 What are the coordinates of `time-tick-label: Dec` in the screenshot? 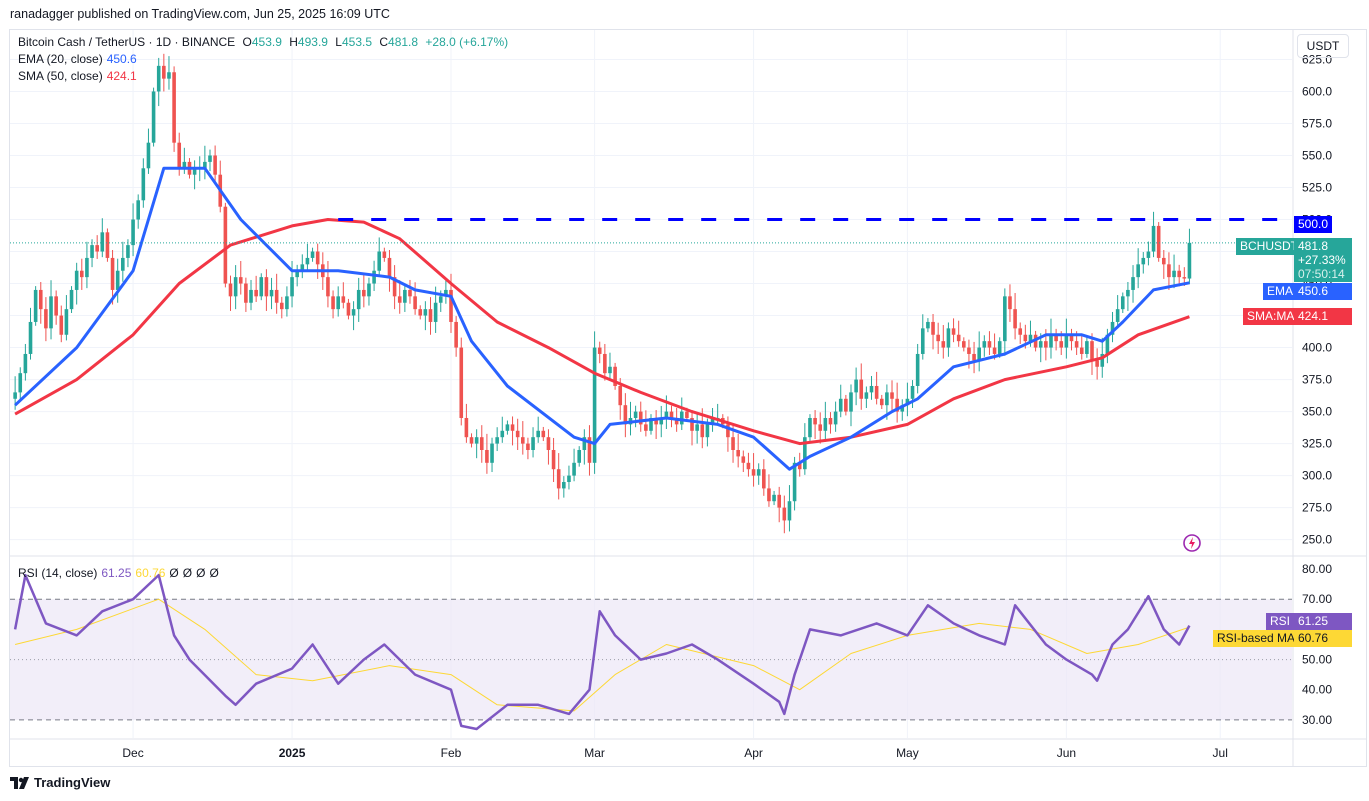 It's located at (132, 753).